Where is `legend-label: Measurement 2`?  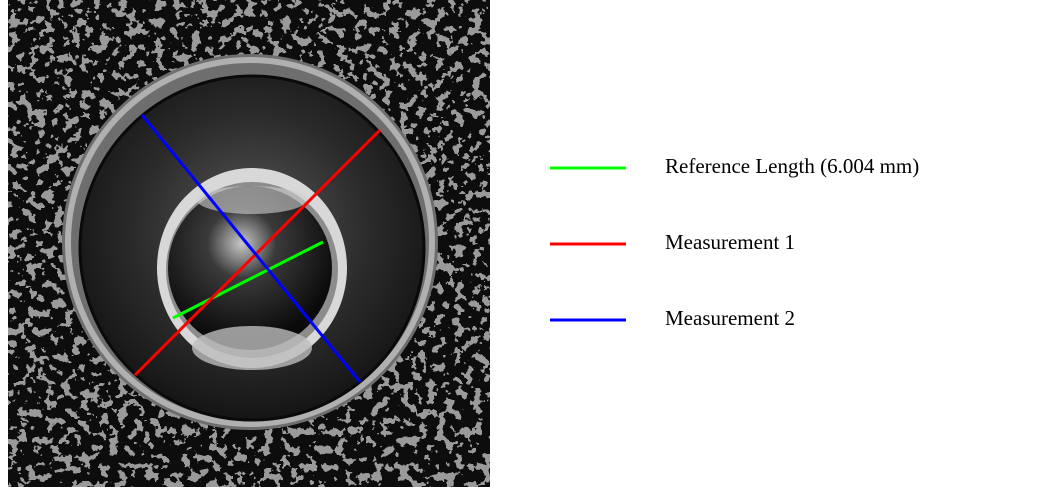
legend-label: Measurement 2 is located at coordinates (730, 318).